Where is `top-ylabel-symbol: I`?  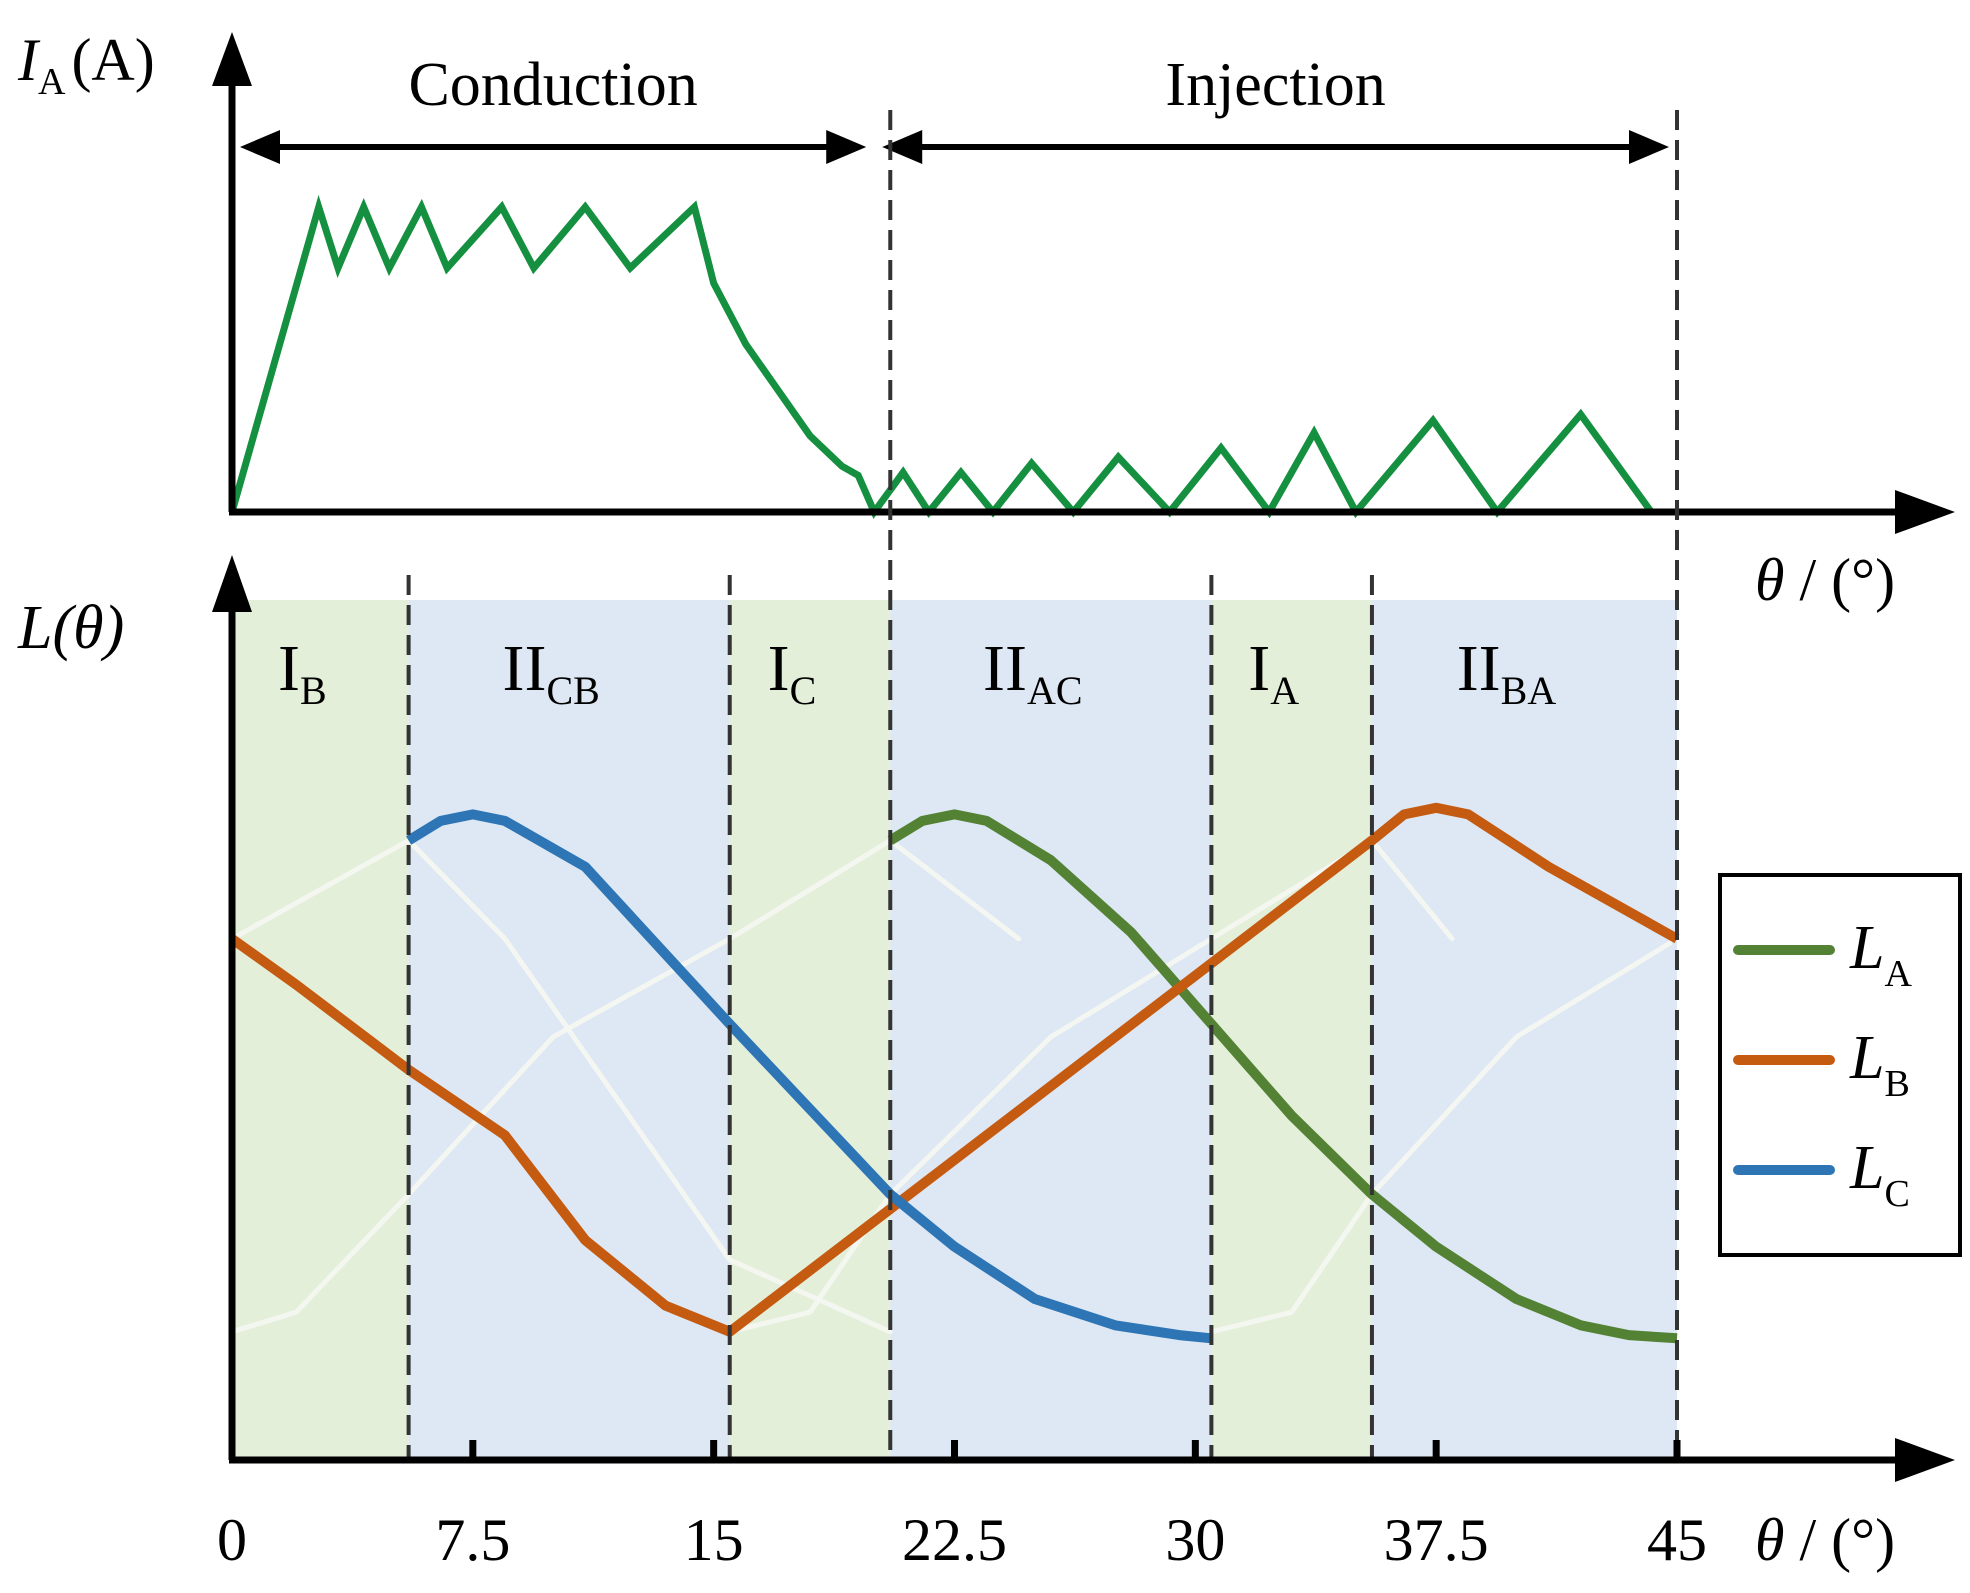
top-ylabel-symbol: I is located at coordinates (29, 60).